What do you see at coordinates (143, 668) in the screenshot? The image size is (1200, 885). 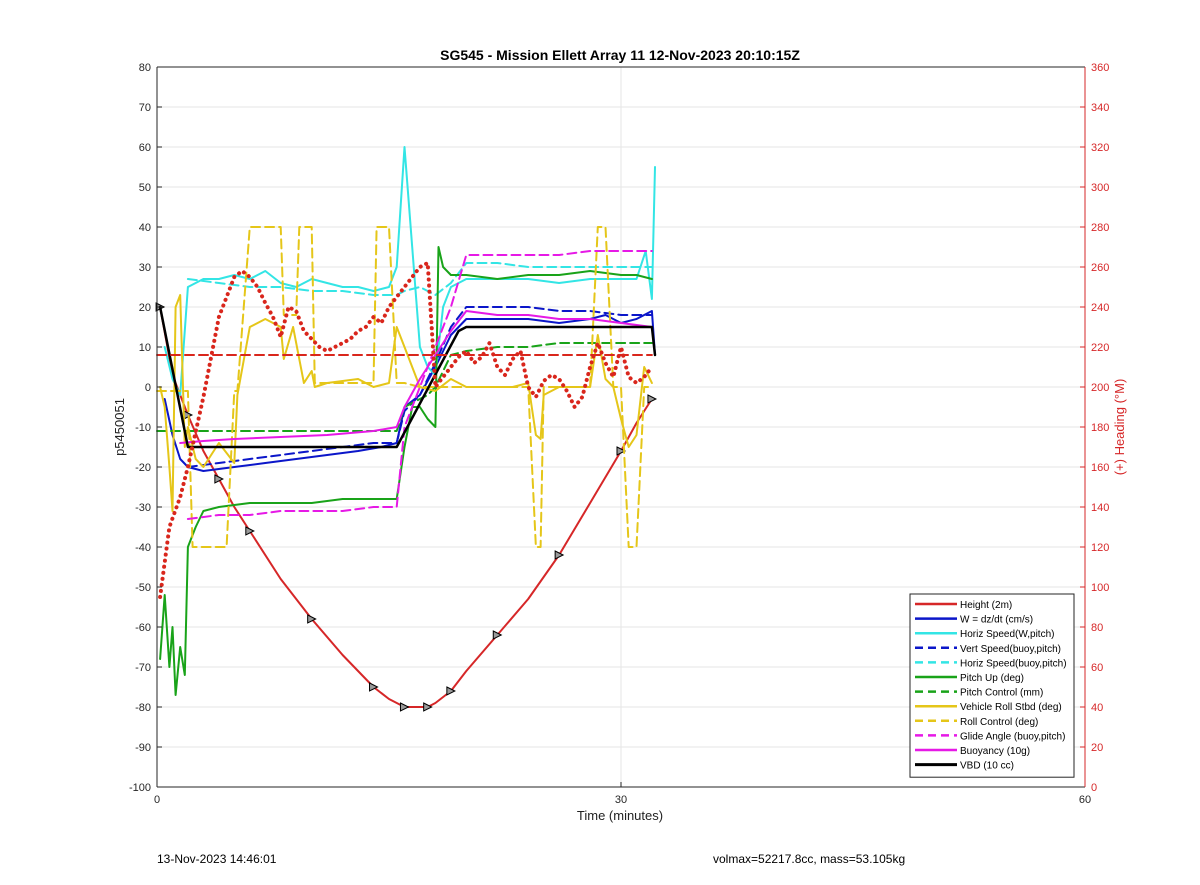 I see `y-tick-label: -70` at bounding box center [143, 668].